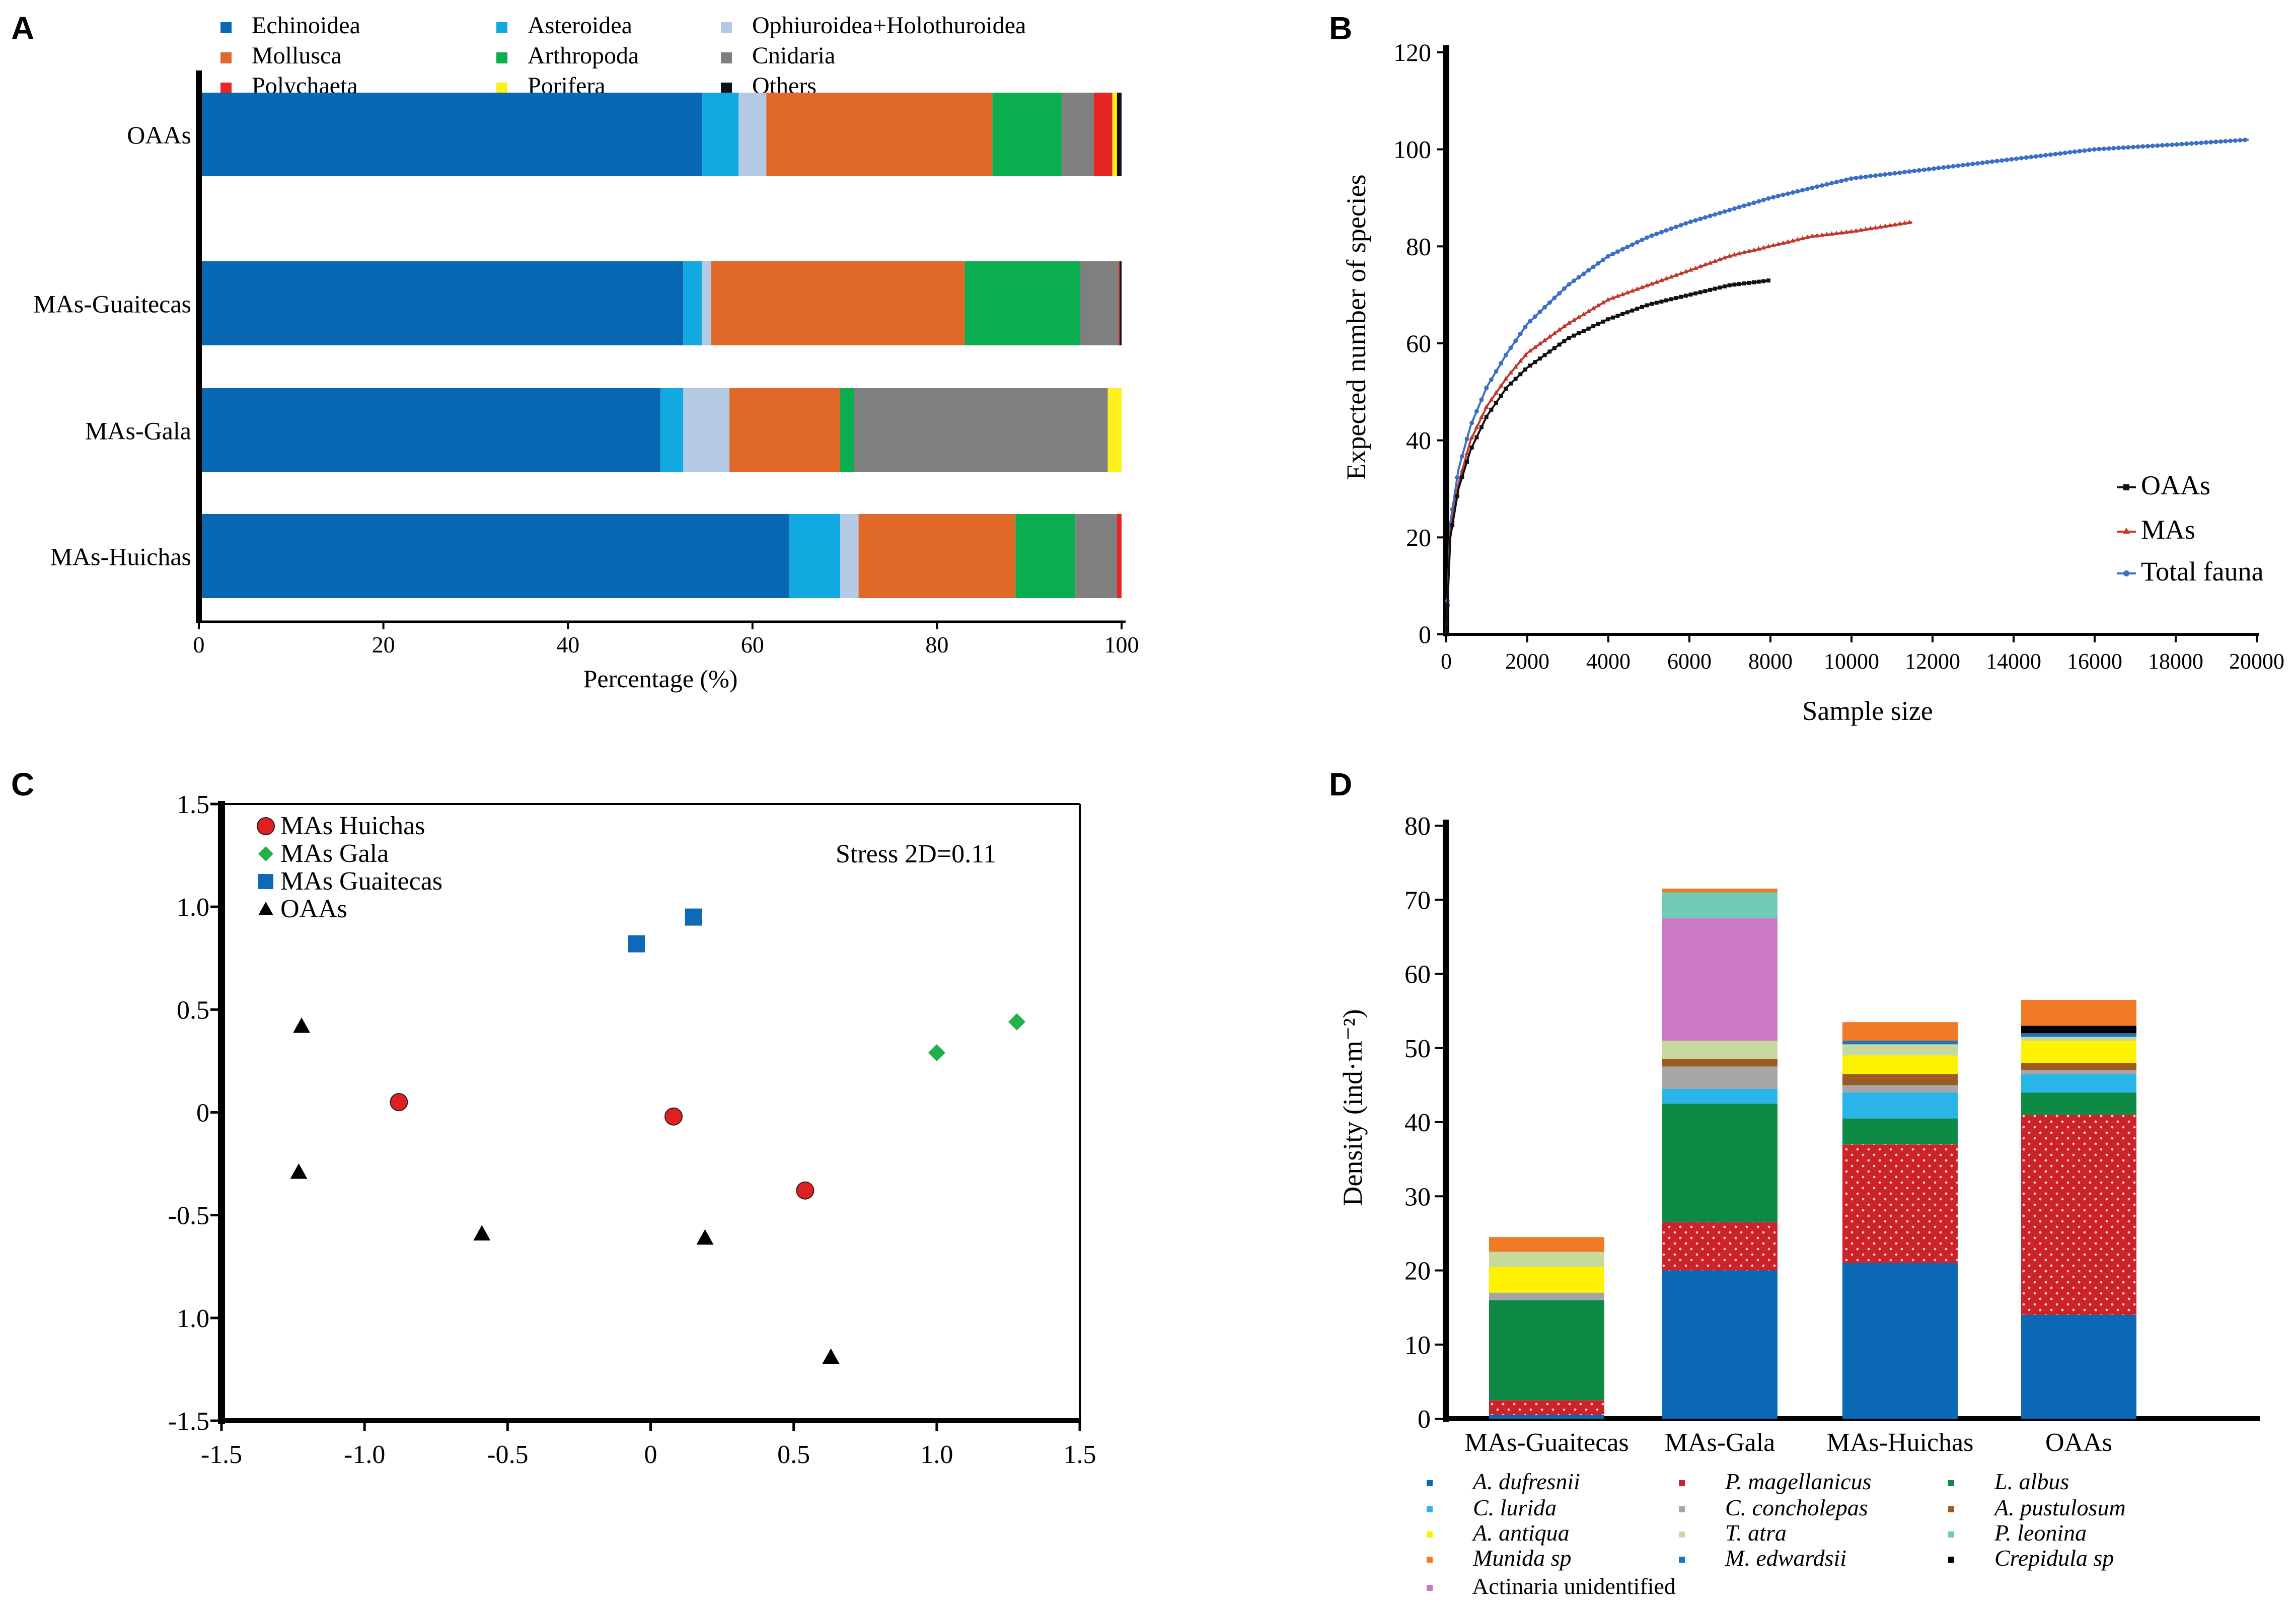  What do you see at coordinates (193, 907) in the screenshot?
I see `y-tick-label: 1.0` at bounding box center [193, 907].